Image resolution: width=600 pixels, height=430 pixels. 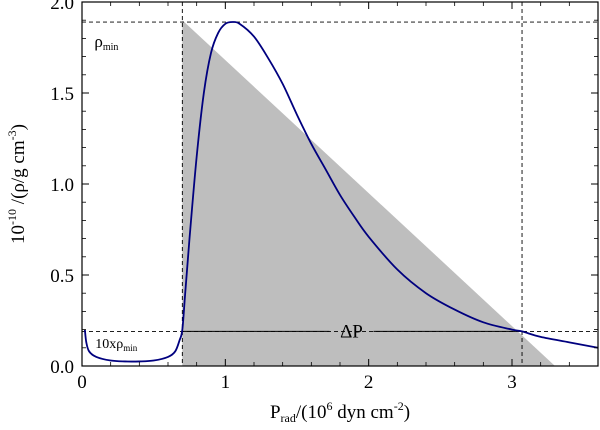 What do you see at coordinates (62, 7) in the screenshot?
I see `y-tick-label: 2.0` at bounding box center [62, 7].